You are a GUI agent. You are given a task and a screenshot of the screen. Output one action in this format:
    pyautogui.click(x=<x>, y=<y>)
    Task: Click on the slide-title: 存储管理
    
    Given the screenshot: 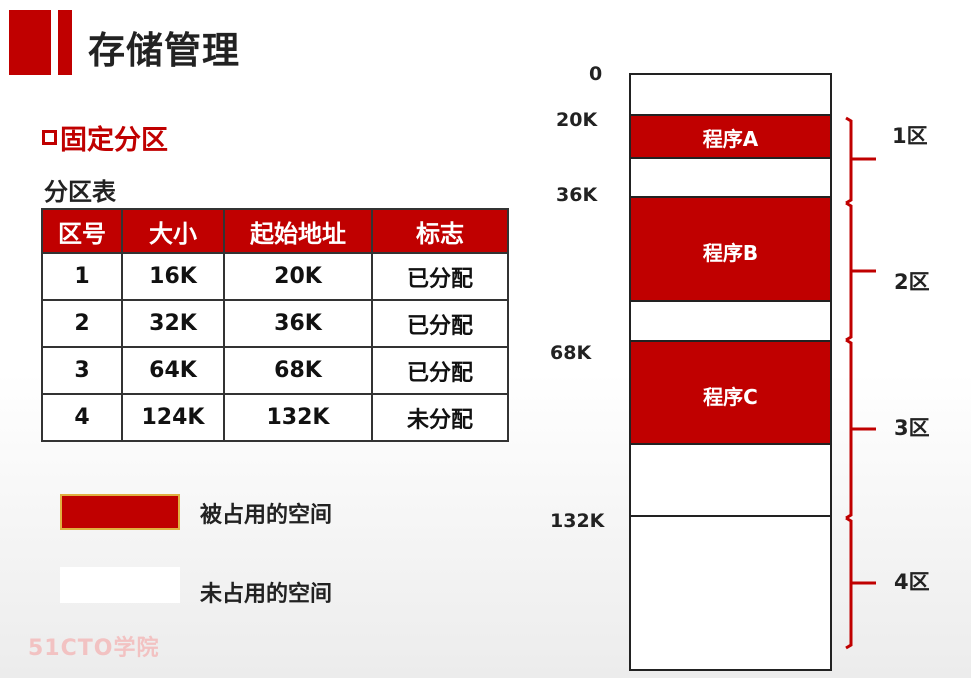 What is the action you would take?
    pyautogui.click(x=164, y=50)
    